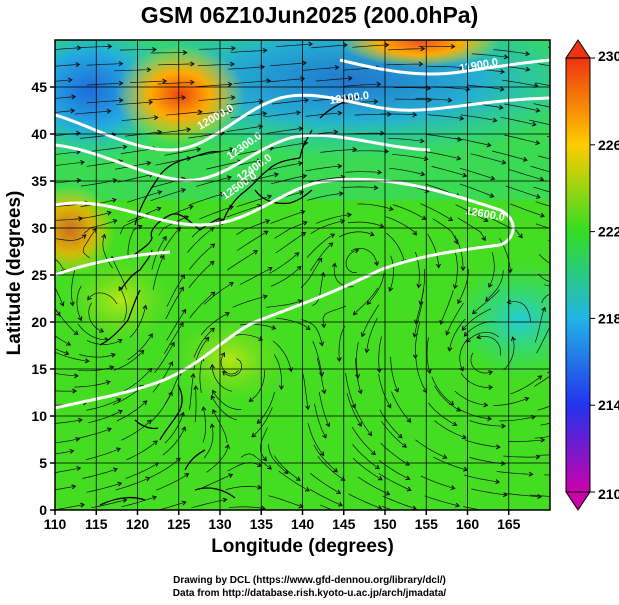 The width and height of the screenshot is (619, 605). I want to click on y-tick-label: 20, so click(39, 322).